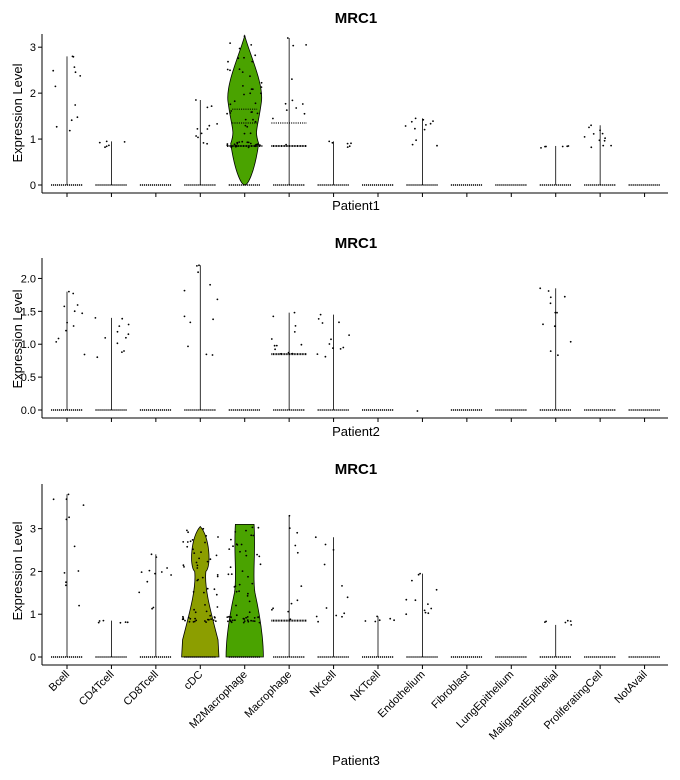 The height and width of the screenshot is (780, 680). What do you see at coordinates (17, 112) in the screenshot?
I see `y-axis-title: Expression Level` at bounding box center [17, 112].